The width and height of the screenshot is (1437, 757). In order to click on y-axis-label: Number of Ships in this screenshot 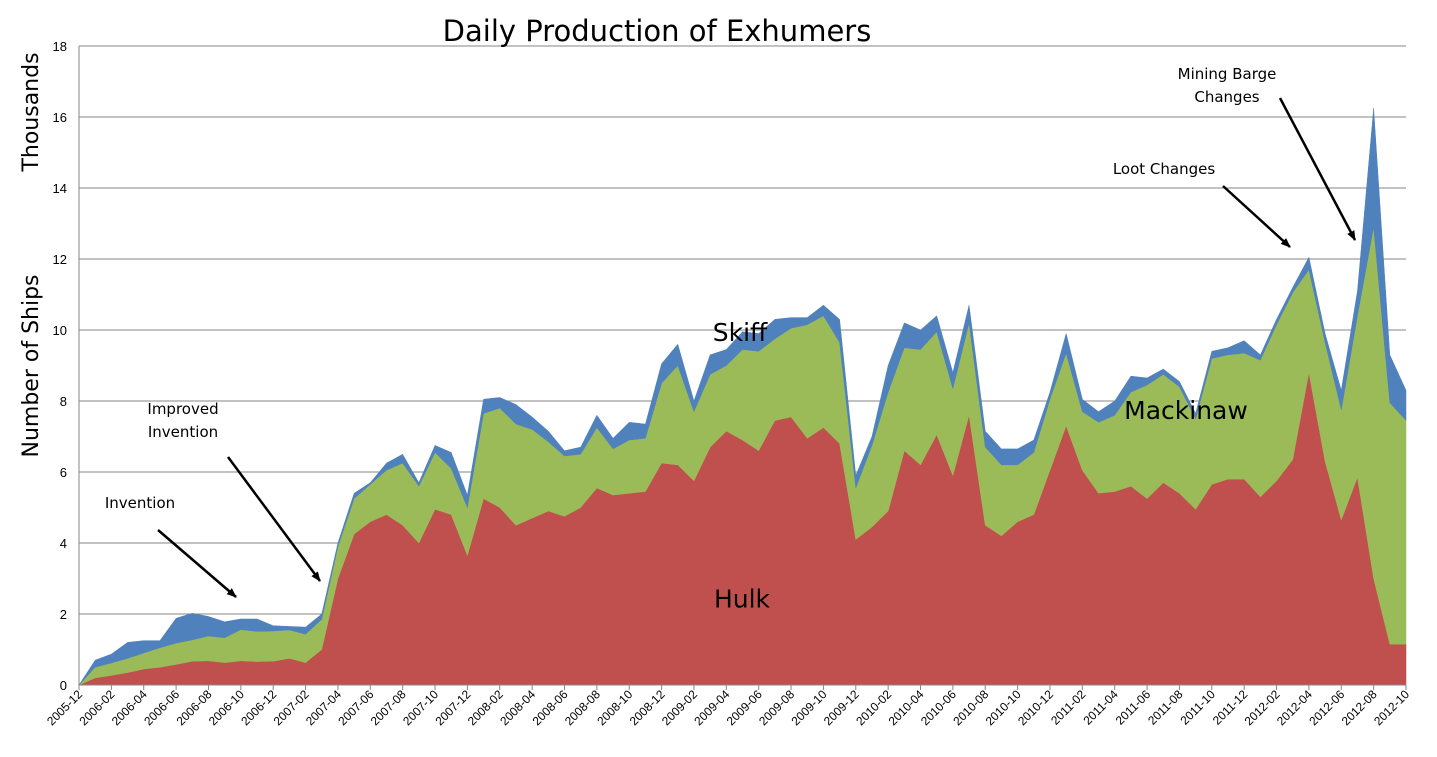, I will do `click(31, 365)`.